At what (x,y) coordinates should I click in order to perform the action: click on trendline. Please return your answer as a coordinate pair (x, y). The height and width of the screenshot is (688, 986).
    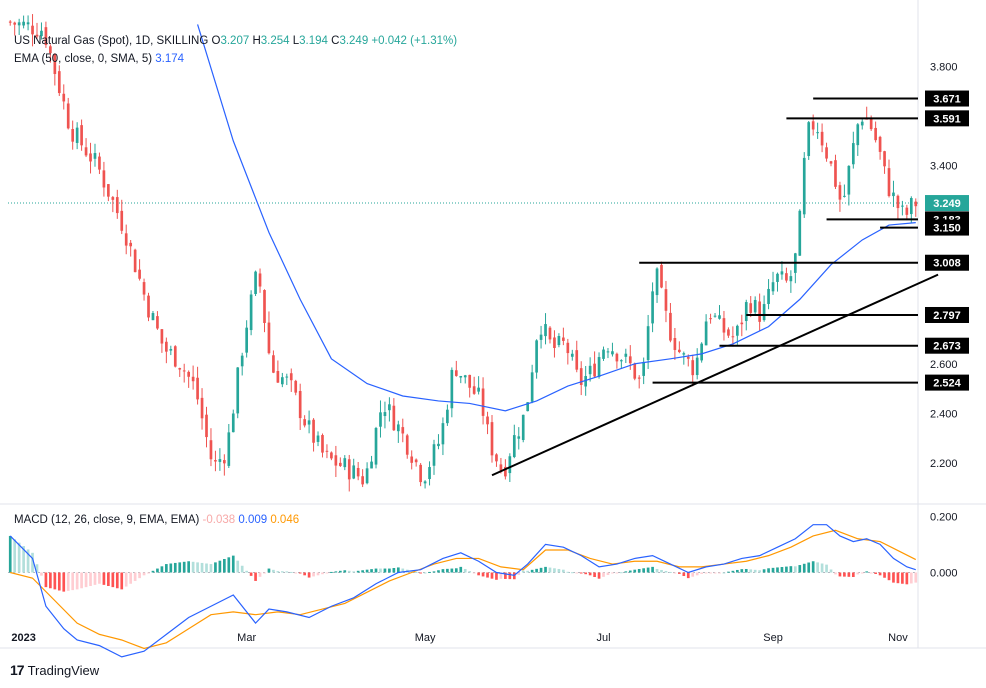
    Looking at the image, I should click on (715, 375).